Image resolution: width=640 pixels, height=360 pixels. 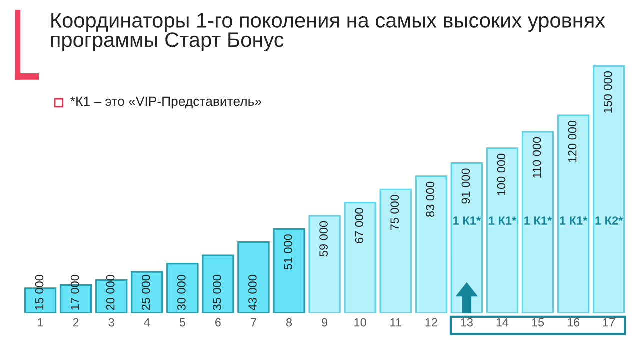 I want to click on x-tick-label: 14, so click(x=502, y=322).